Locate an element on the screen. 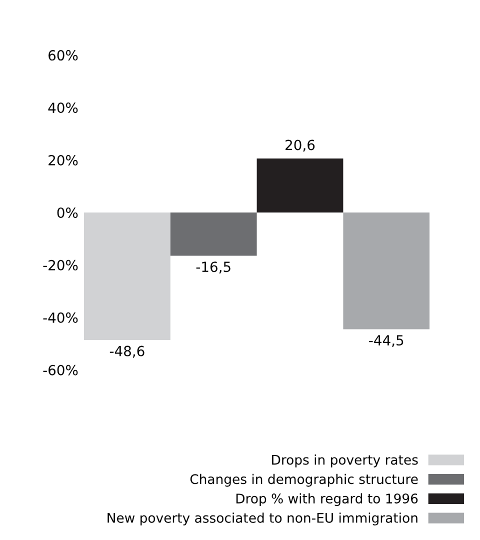 This screenshot has height=540, width=480. y-tick-label: -40% is located at coordinates (60, 317).